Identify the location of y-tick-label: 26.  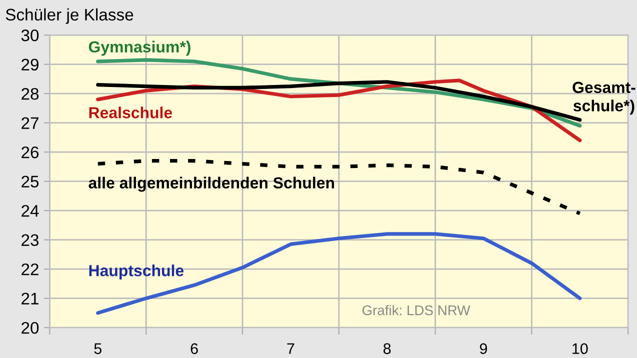
(30, 152).